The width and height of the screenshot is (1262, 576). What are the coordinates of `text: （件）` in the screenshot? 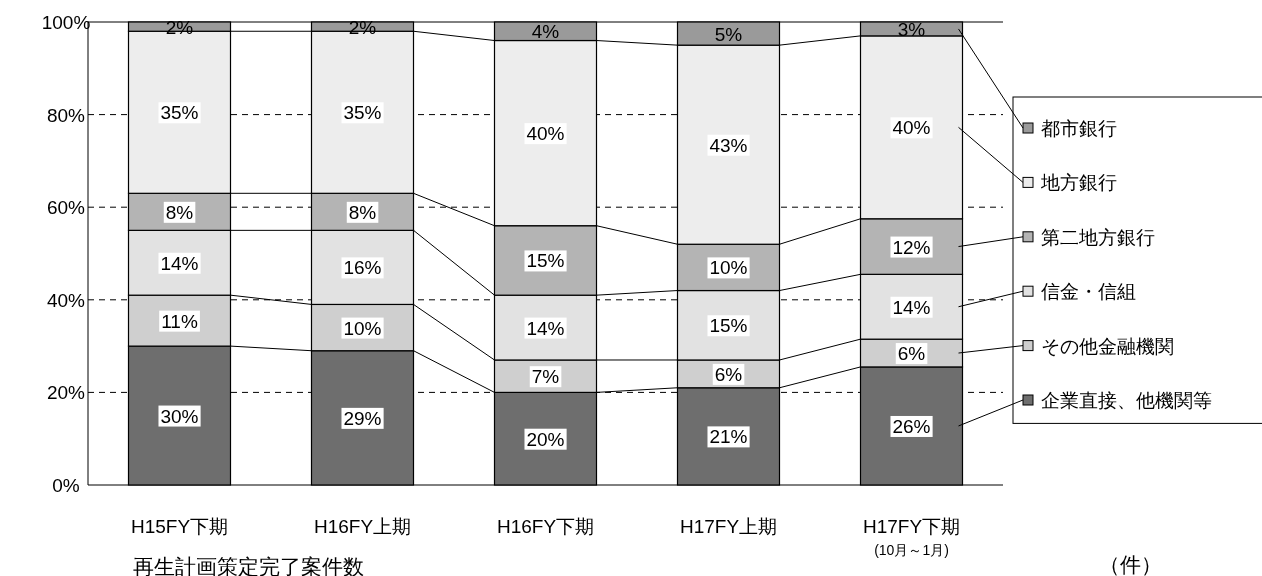 It's located at (1130, 564).